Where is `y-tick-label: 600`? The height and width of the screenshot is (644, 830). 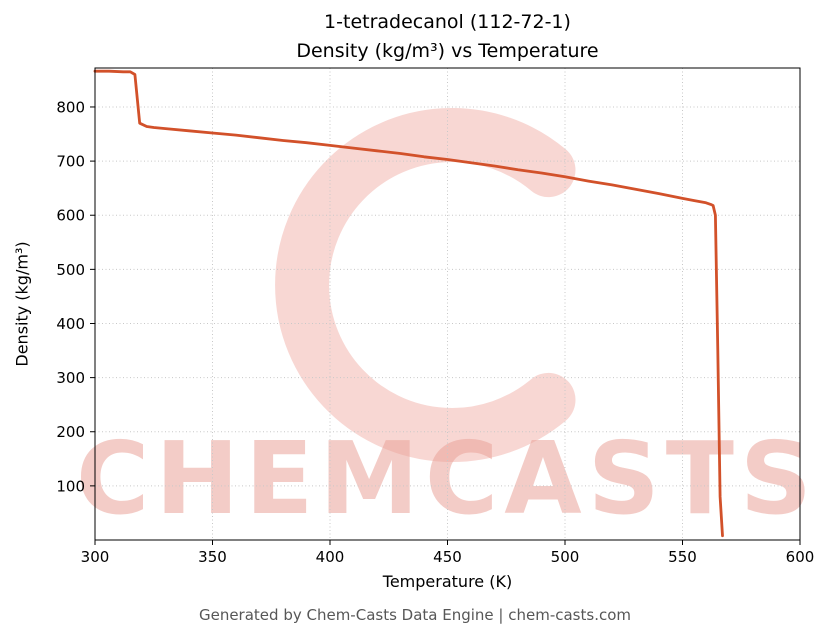
y-tick-label: 600 is located at coordinates (70, 216).